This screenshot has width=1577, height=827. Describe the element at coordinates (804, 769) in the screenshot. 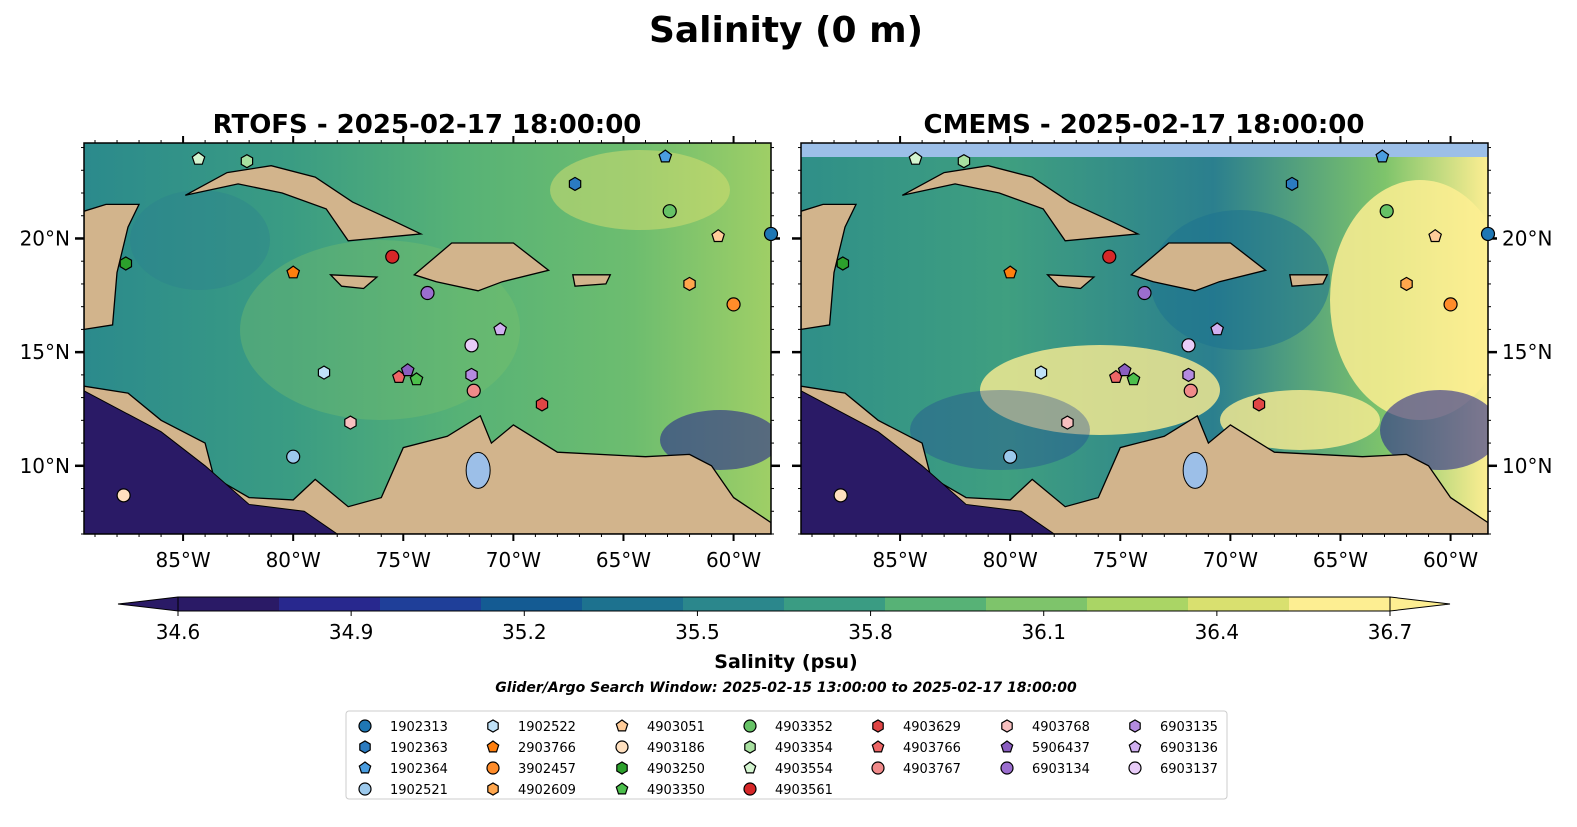

I see `legend-label: 4903554` at that location.